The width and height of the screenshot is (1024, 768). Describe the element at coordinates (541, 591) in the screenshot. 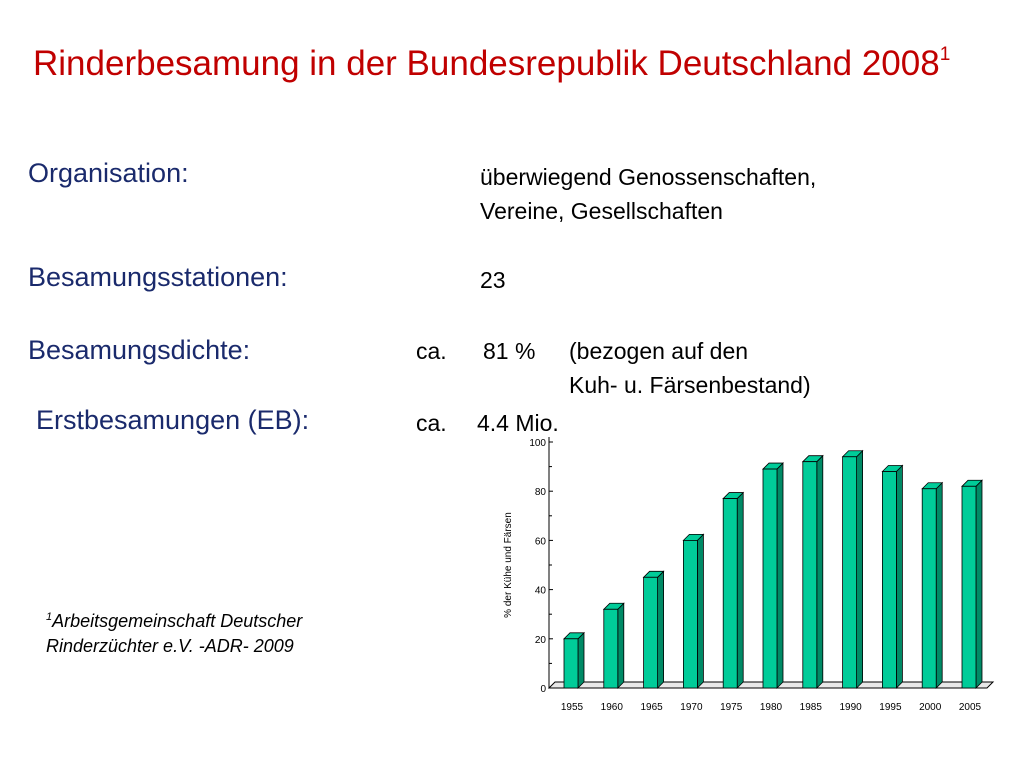

I see `y-tick-label: 40` at that location.